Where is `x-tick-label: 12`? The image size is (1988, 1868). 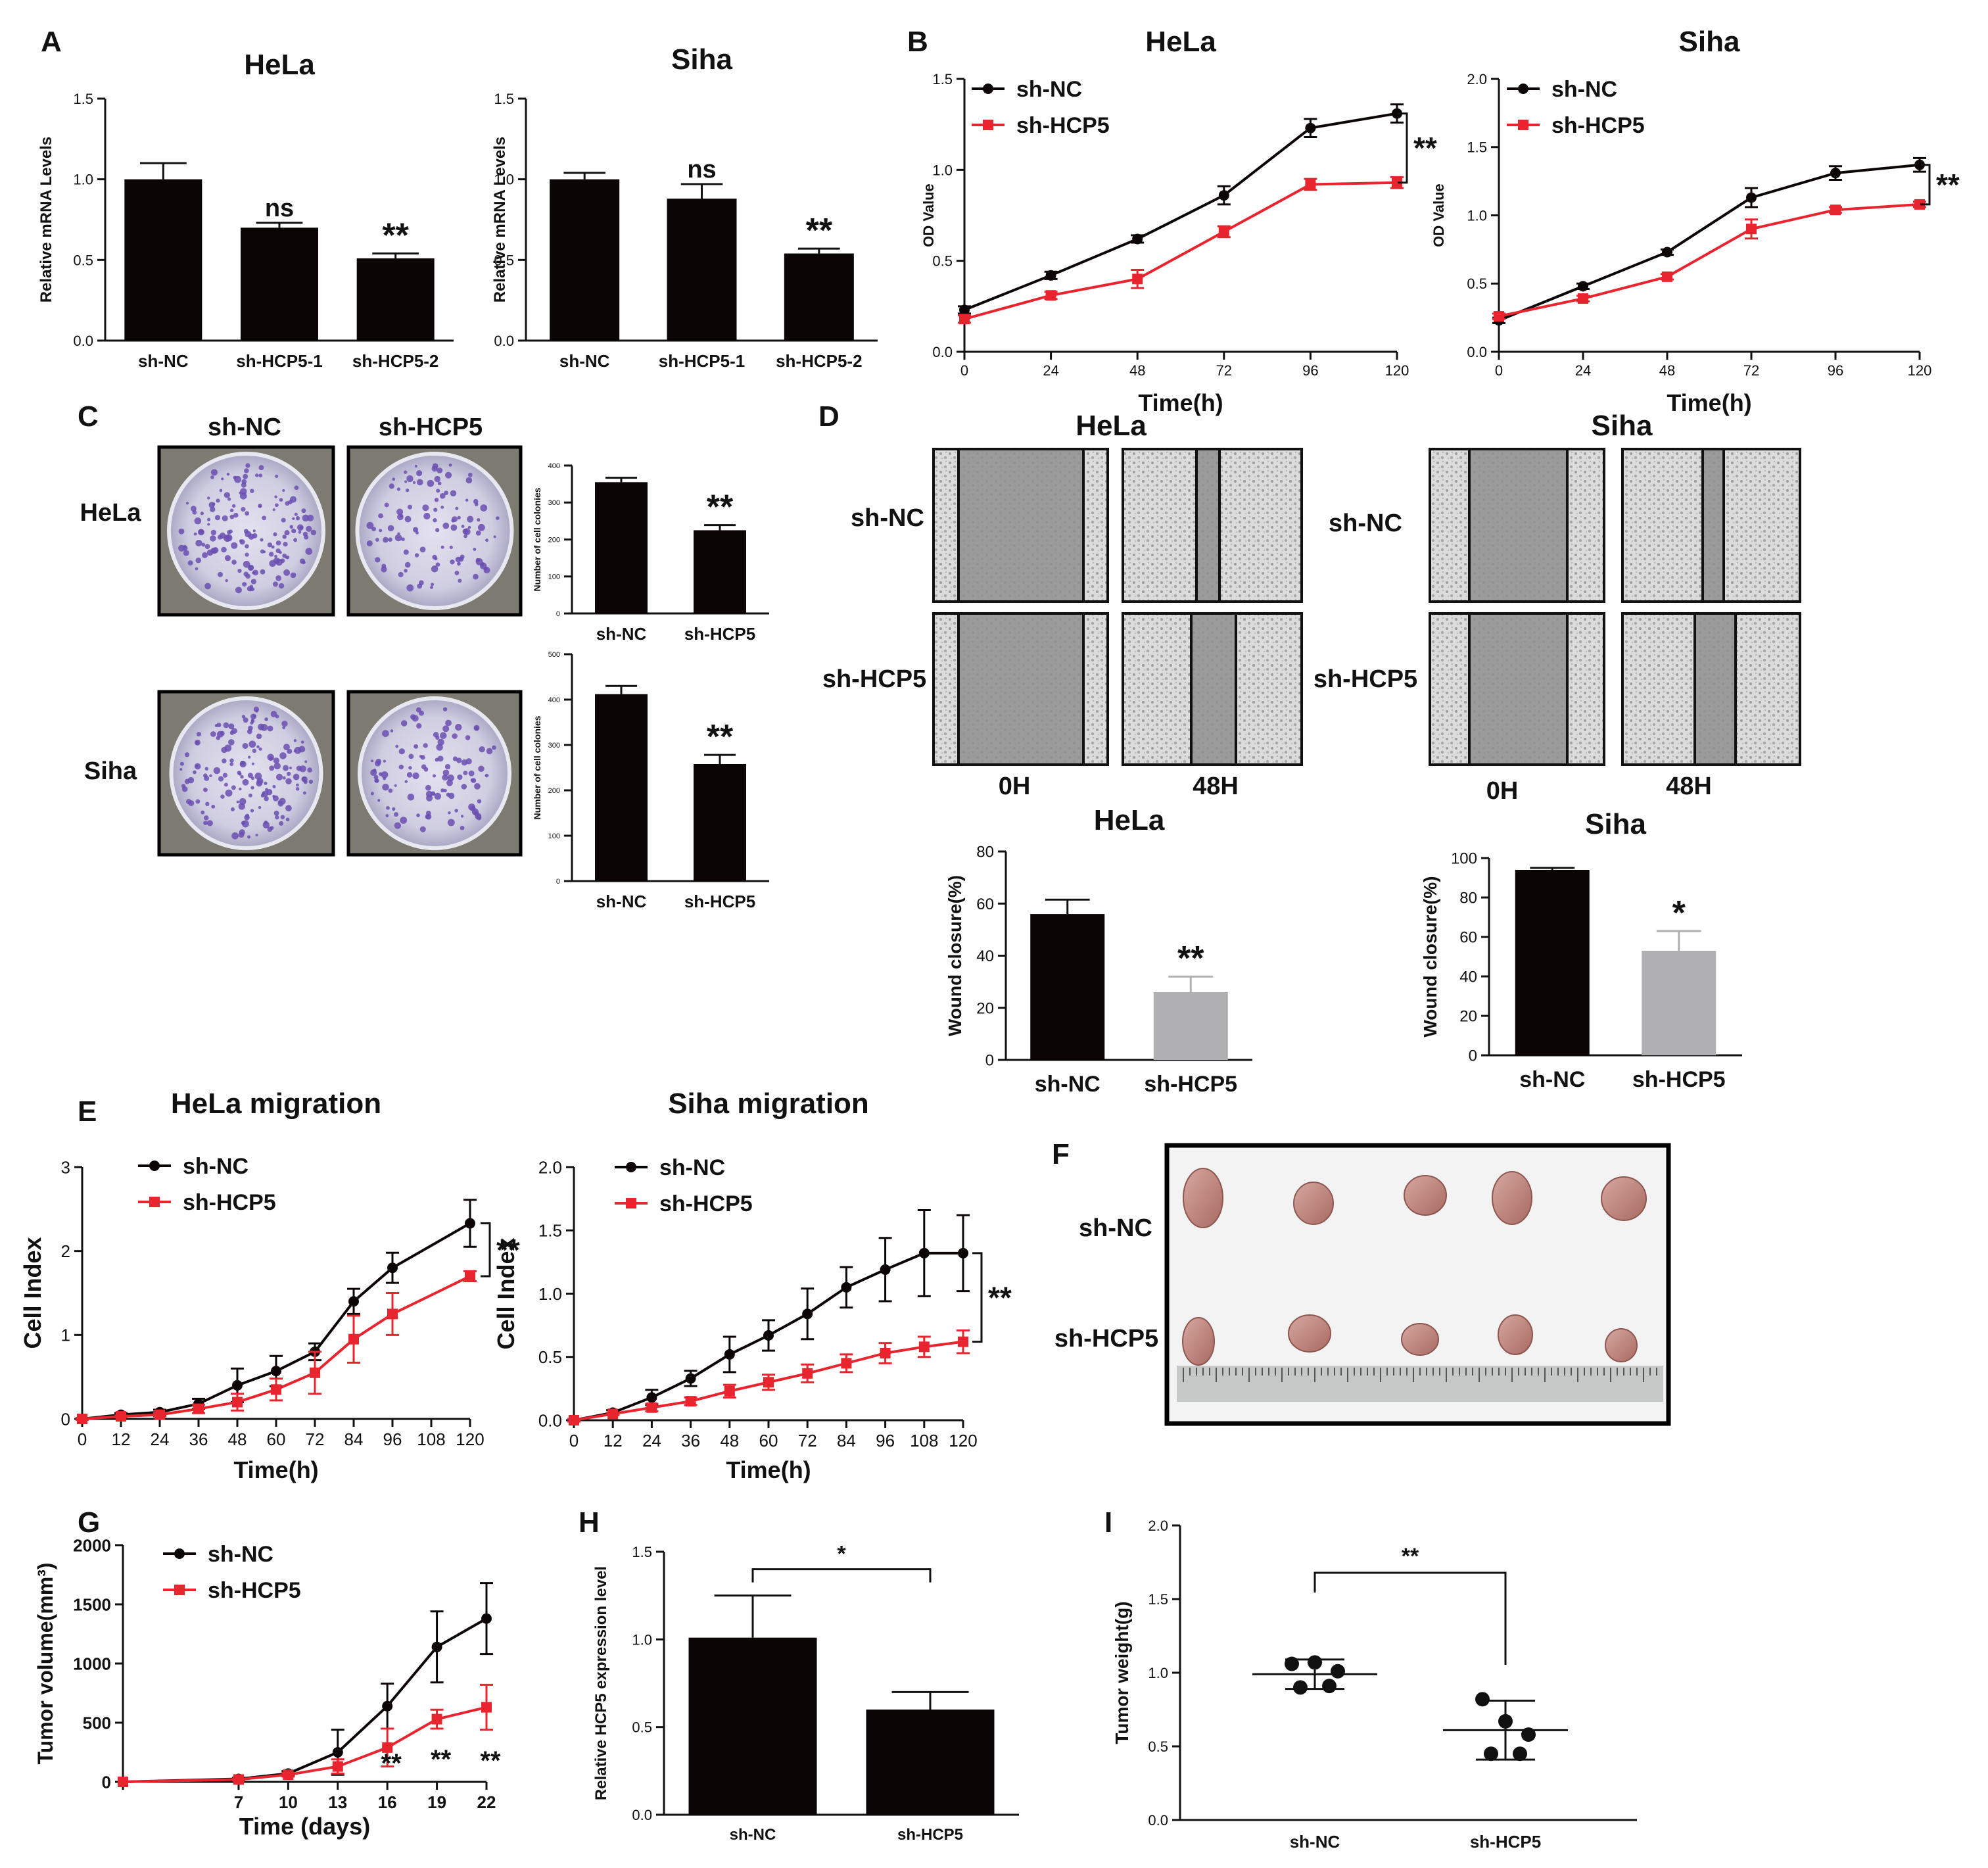 x-tick-label: 12 is located at coordinates (613, 1440).